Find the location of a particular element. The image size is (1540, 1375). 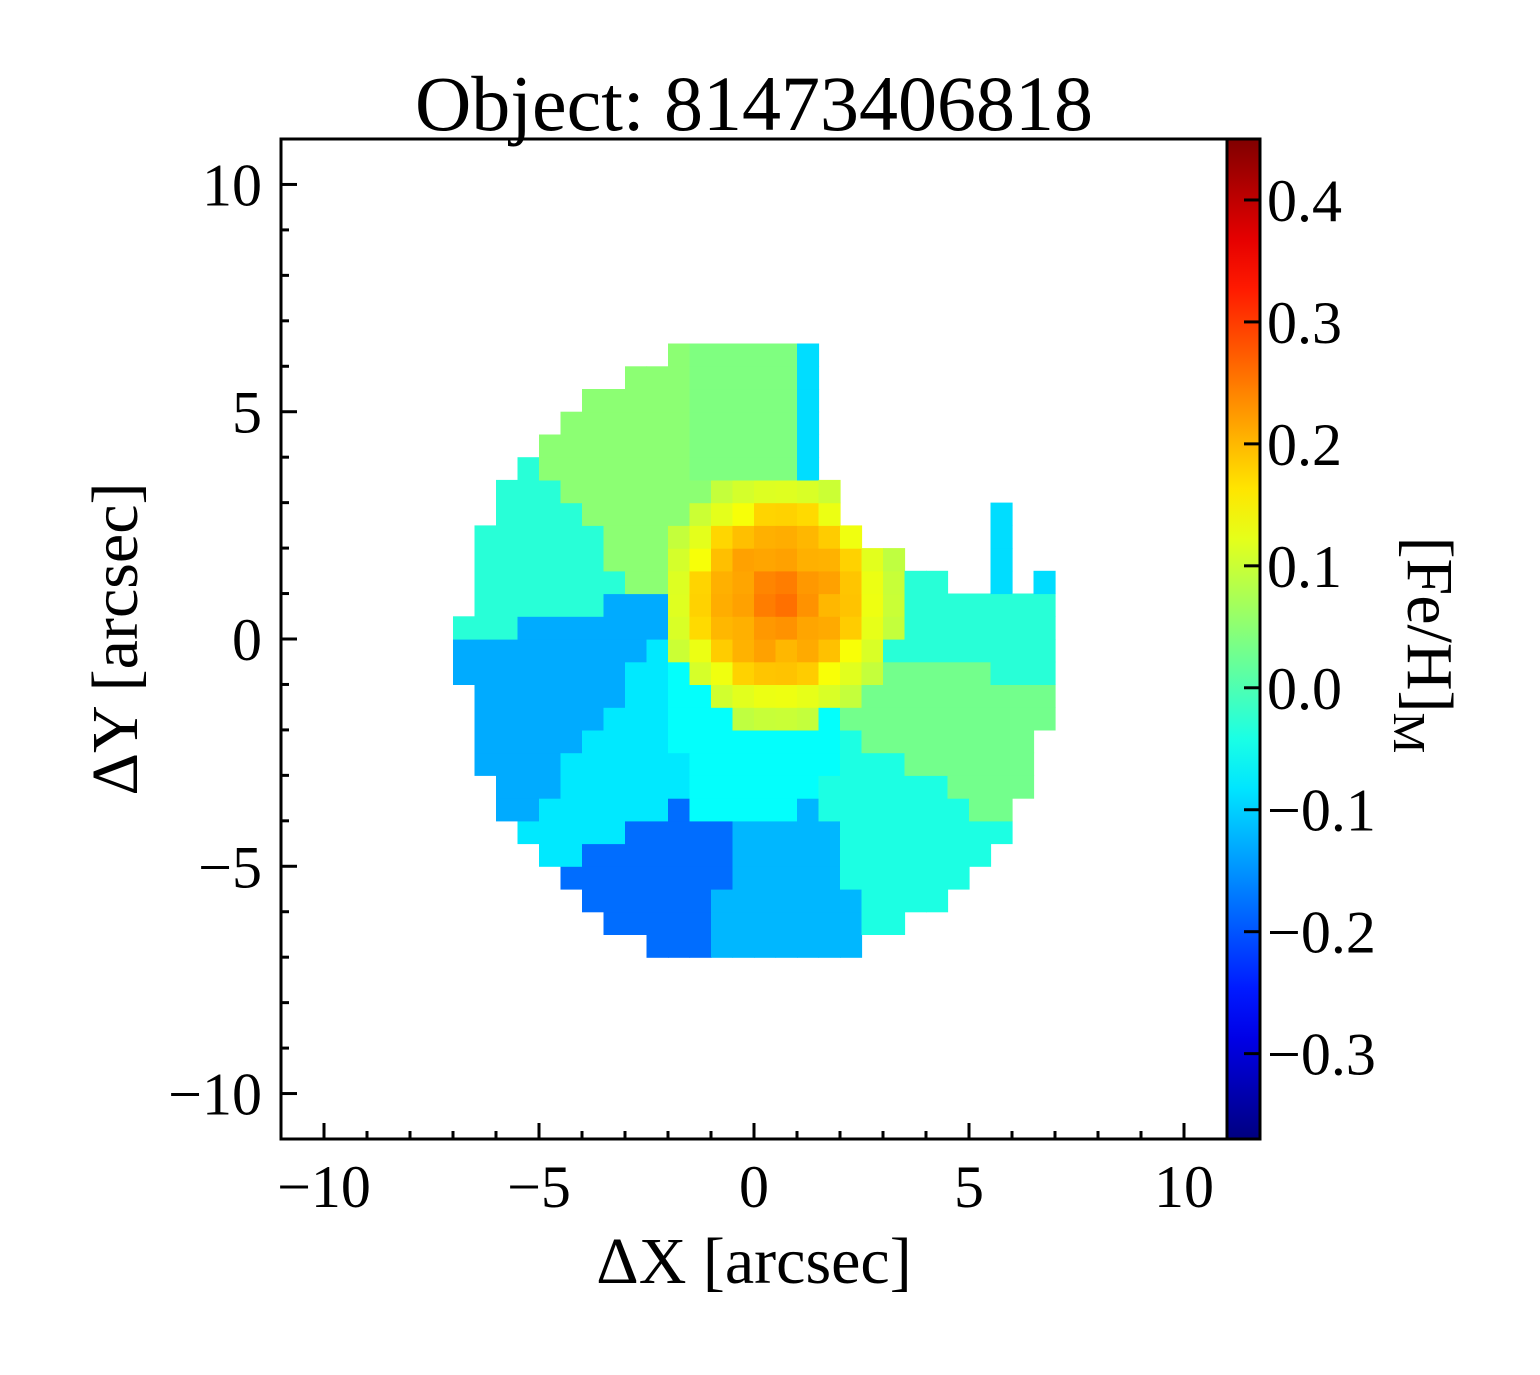

colorbar-tick-label: 0.1 is located at coordinates (1304, 567).